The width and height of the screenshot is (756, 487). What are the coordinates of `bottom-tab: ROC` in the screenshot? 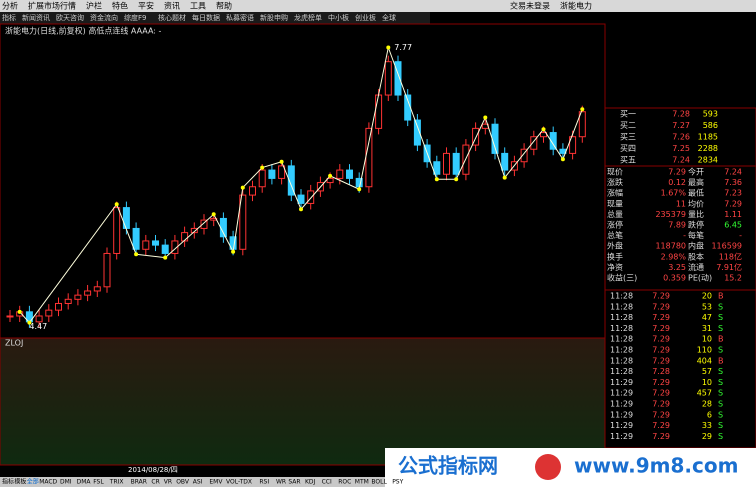 It's located at (344, 482).